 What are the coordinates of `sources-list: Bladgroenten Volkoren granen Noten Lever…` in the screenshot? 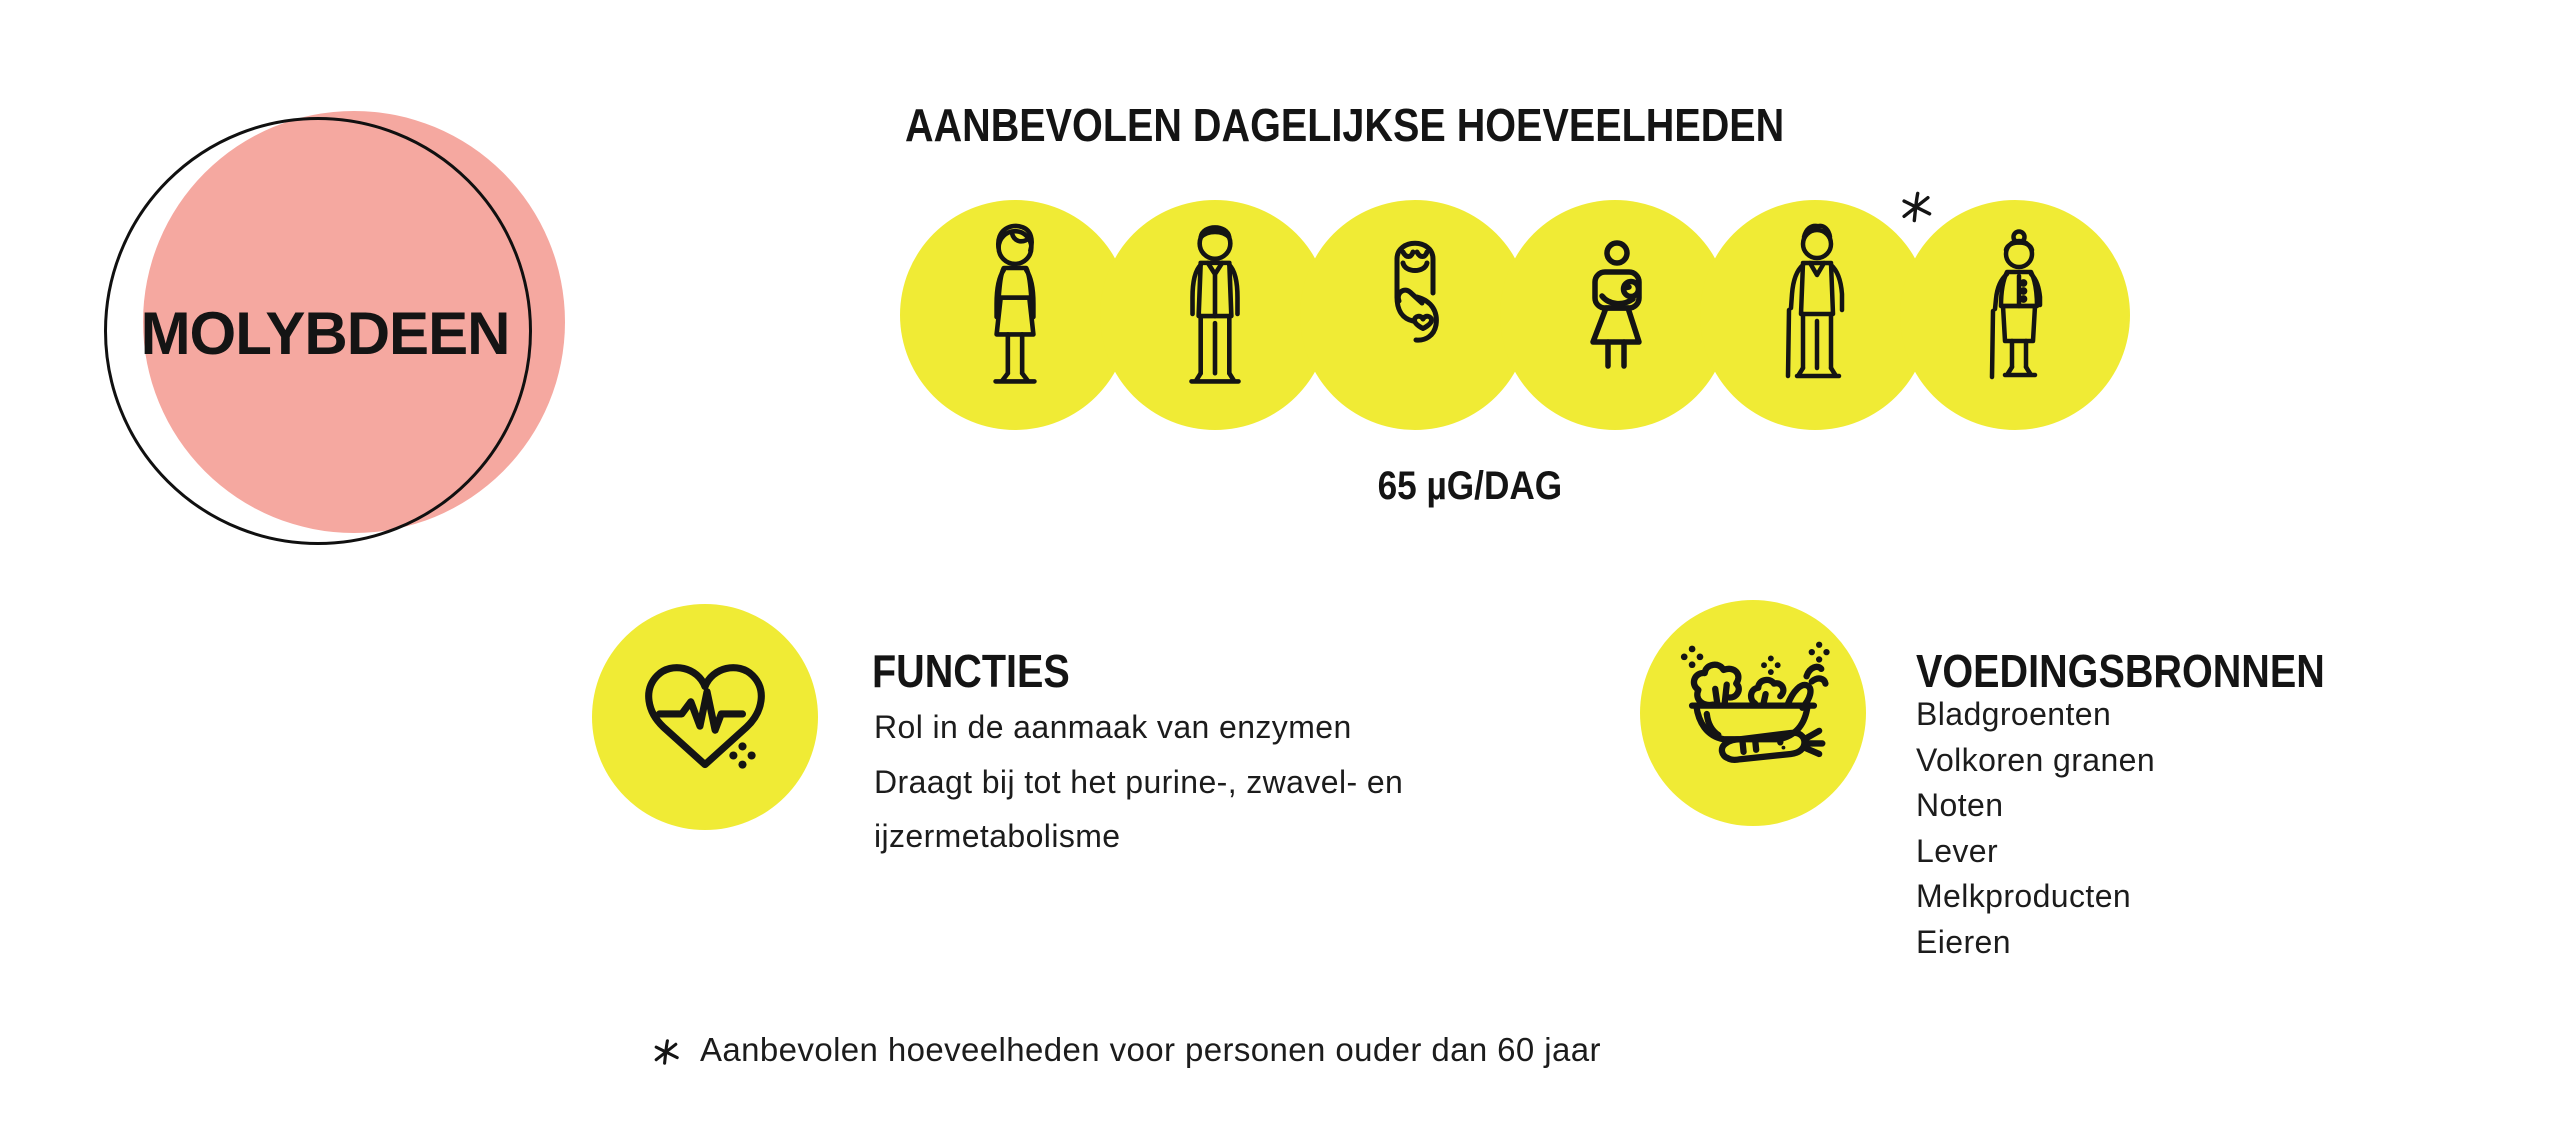 It's located at (2035, 829).